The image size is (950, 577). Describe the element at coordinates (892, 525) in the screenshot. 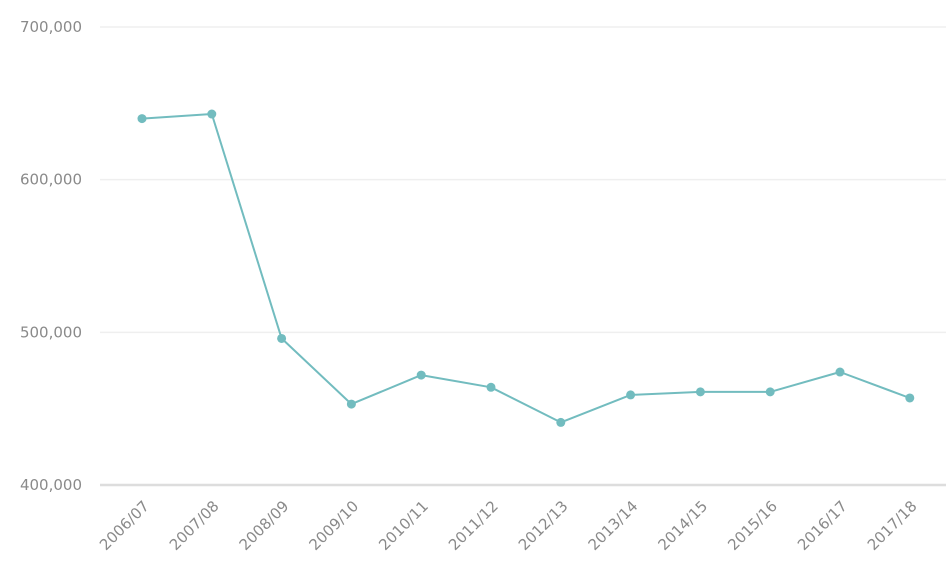

I see `x-tick-label: 2017/18` at that location.